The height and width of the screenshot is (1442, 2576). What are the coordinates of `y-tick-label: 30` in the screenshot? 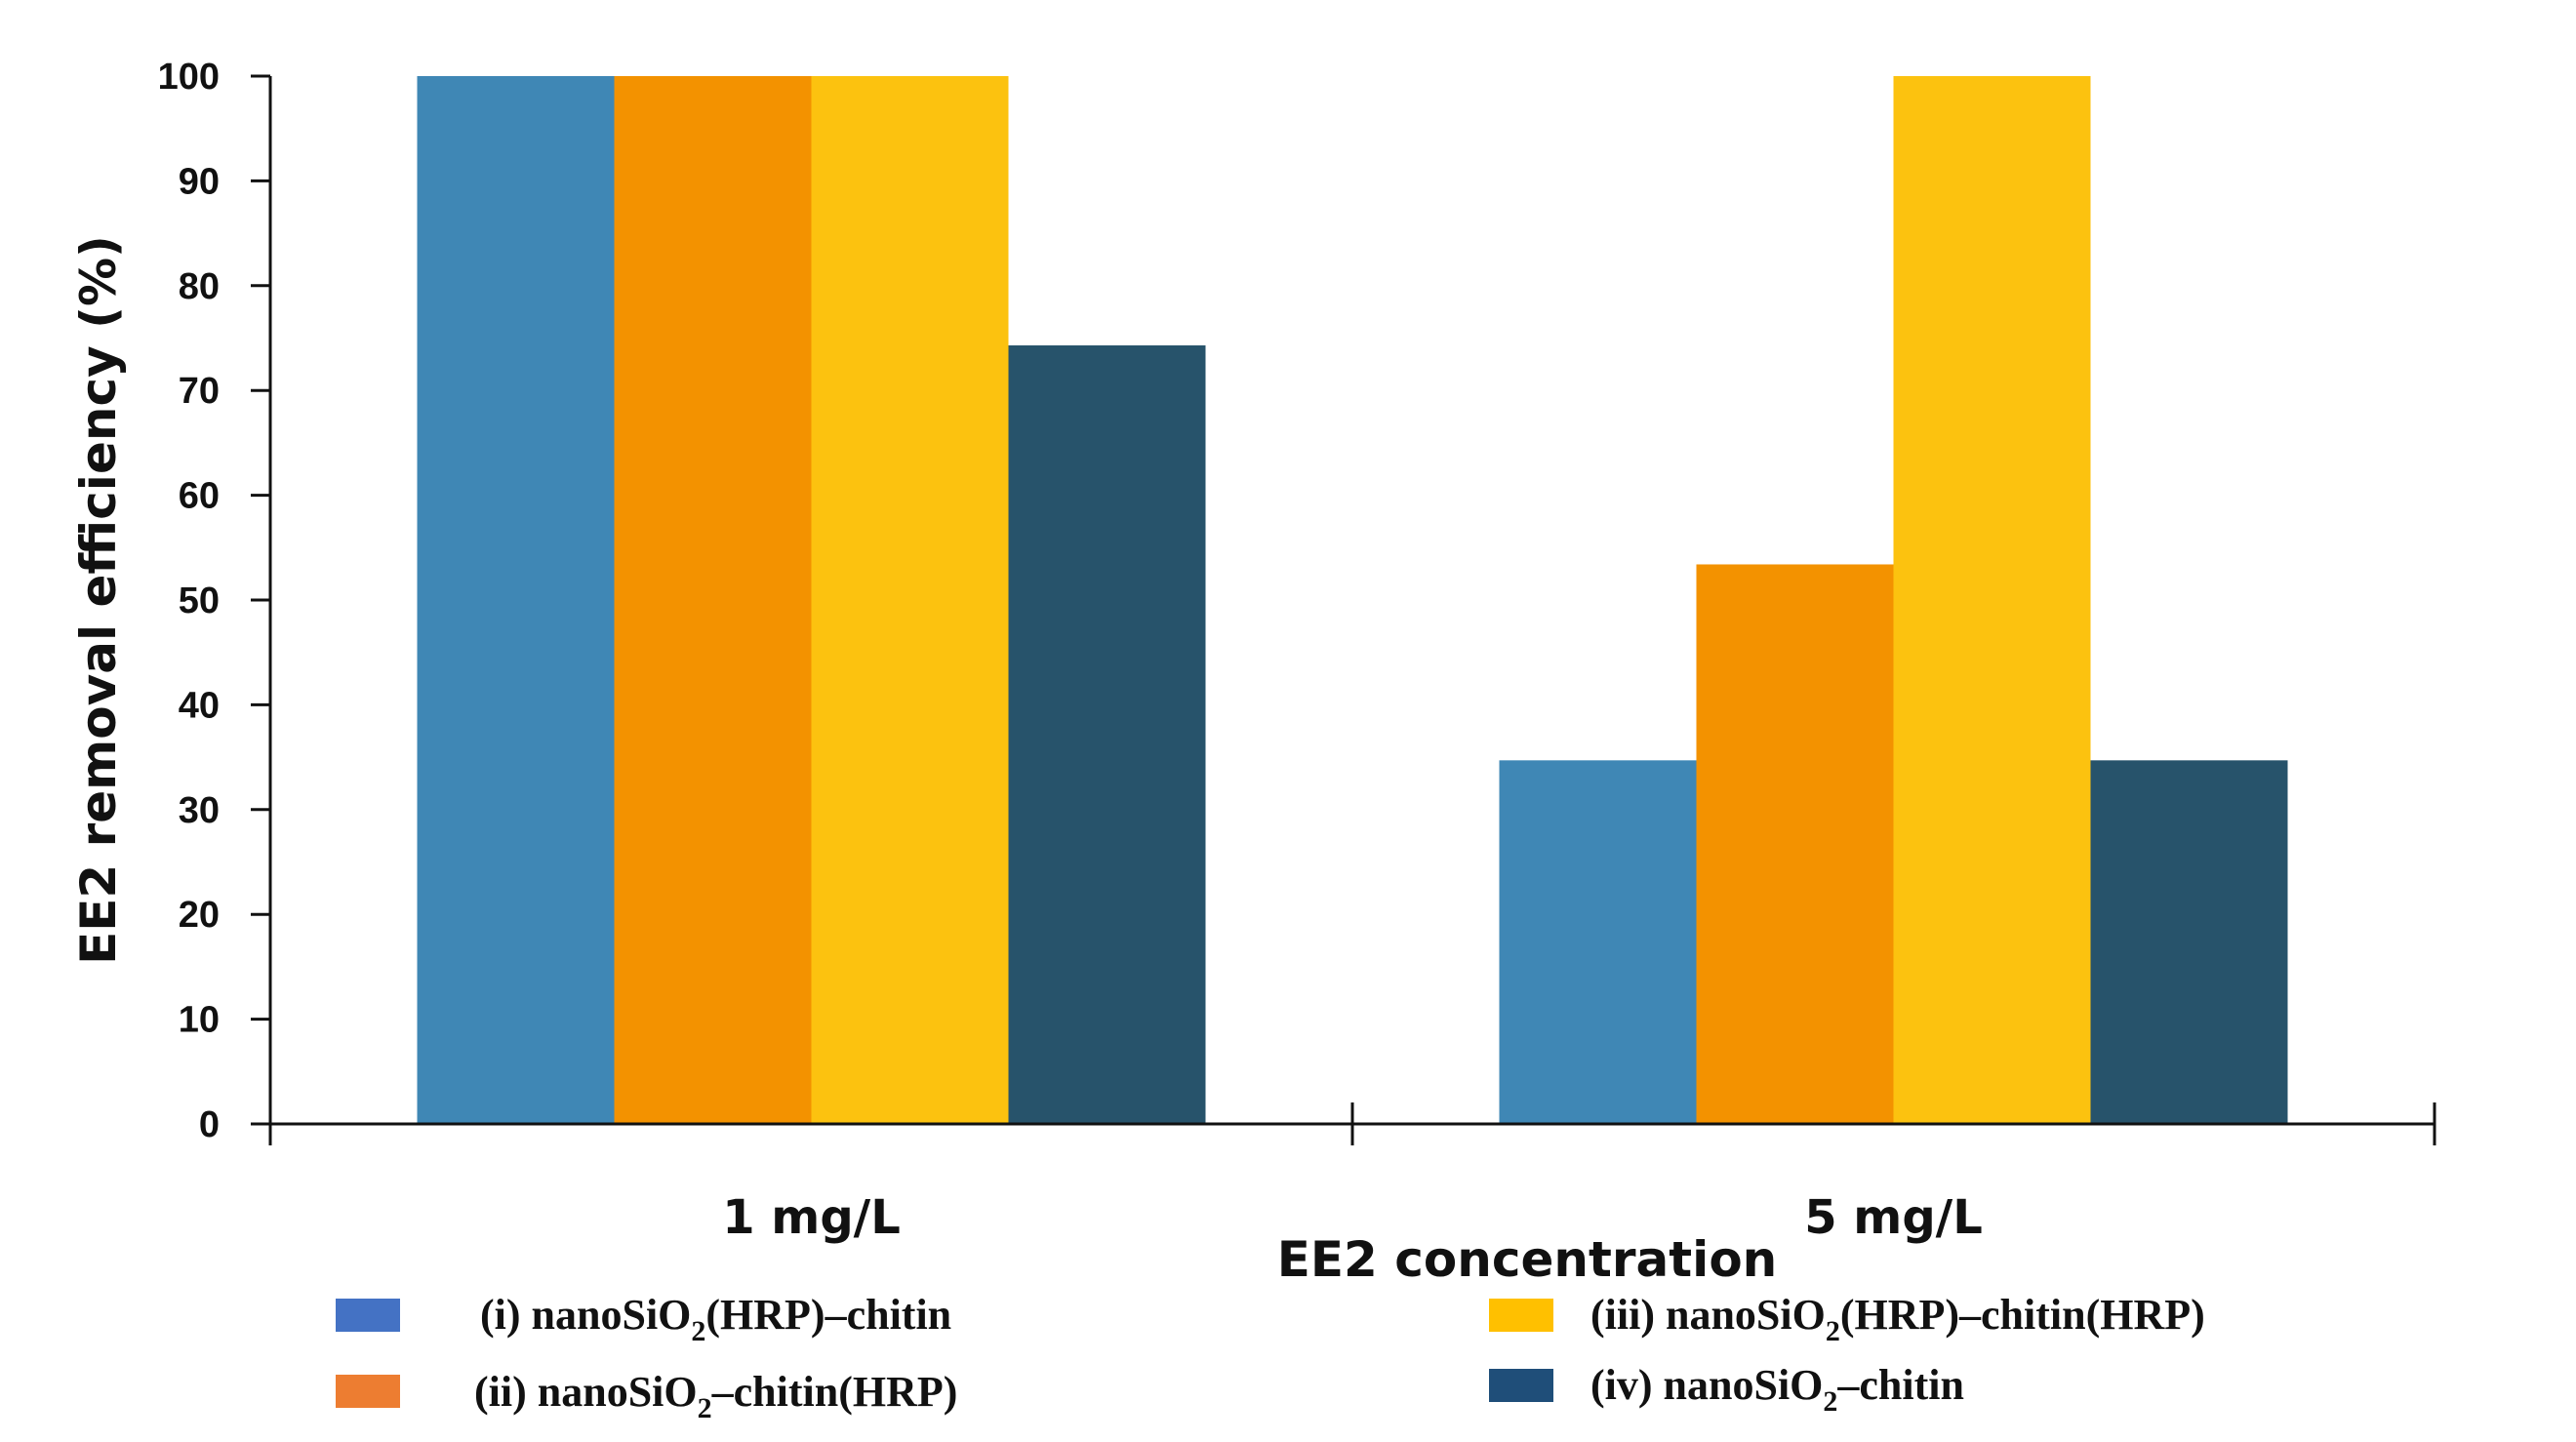 It's located at (199, 811).